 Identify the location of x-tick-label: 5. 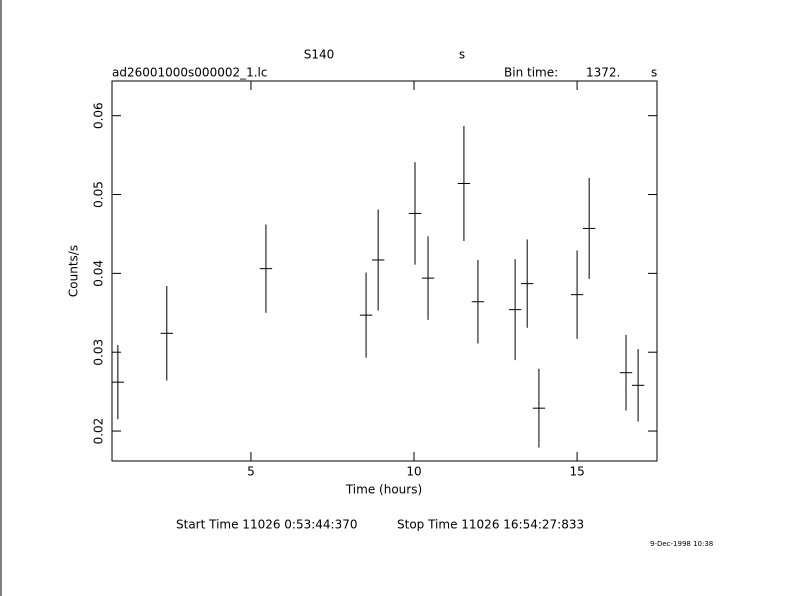
(251, 472).